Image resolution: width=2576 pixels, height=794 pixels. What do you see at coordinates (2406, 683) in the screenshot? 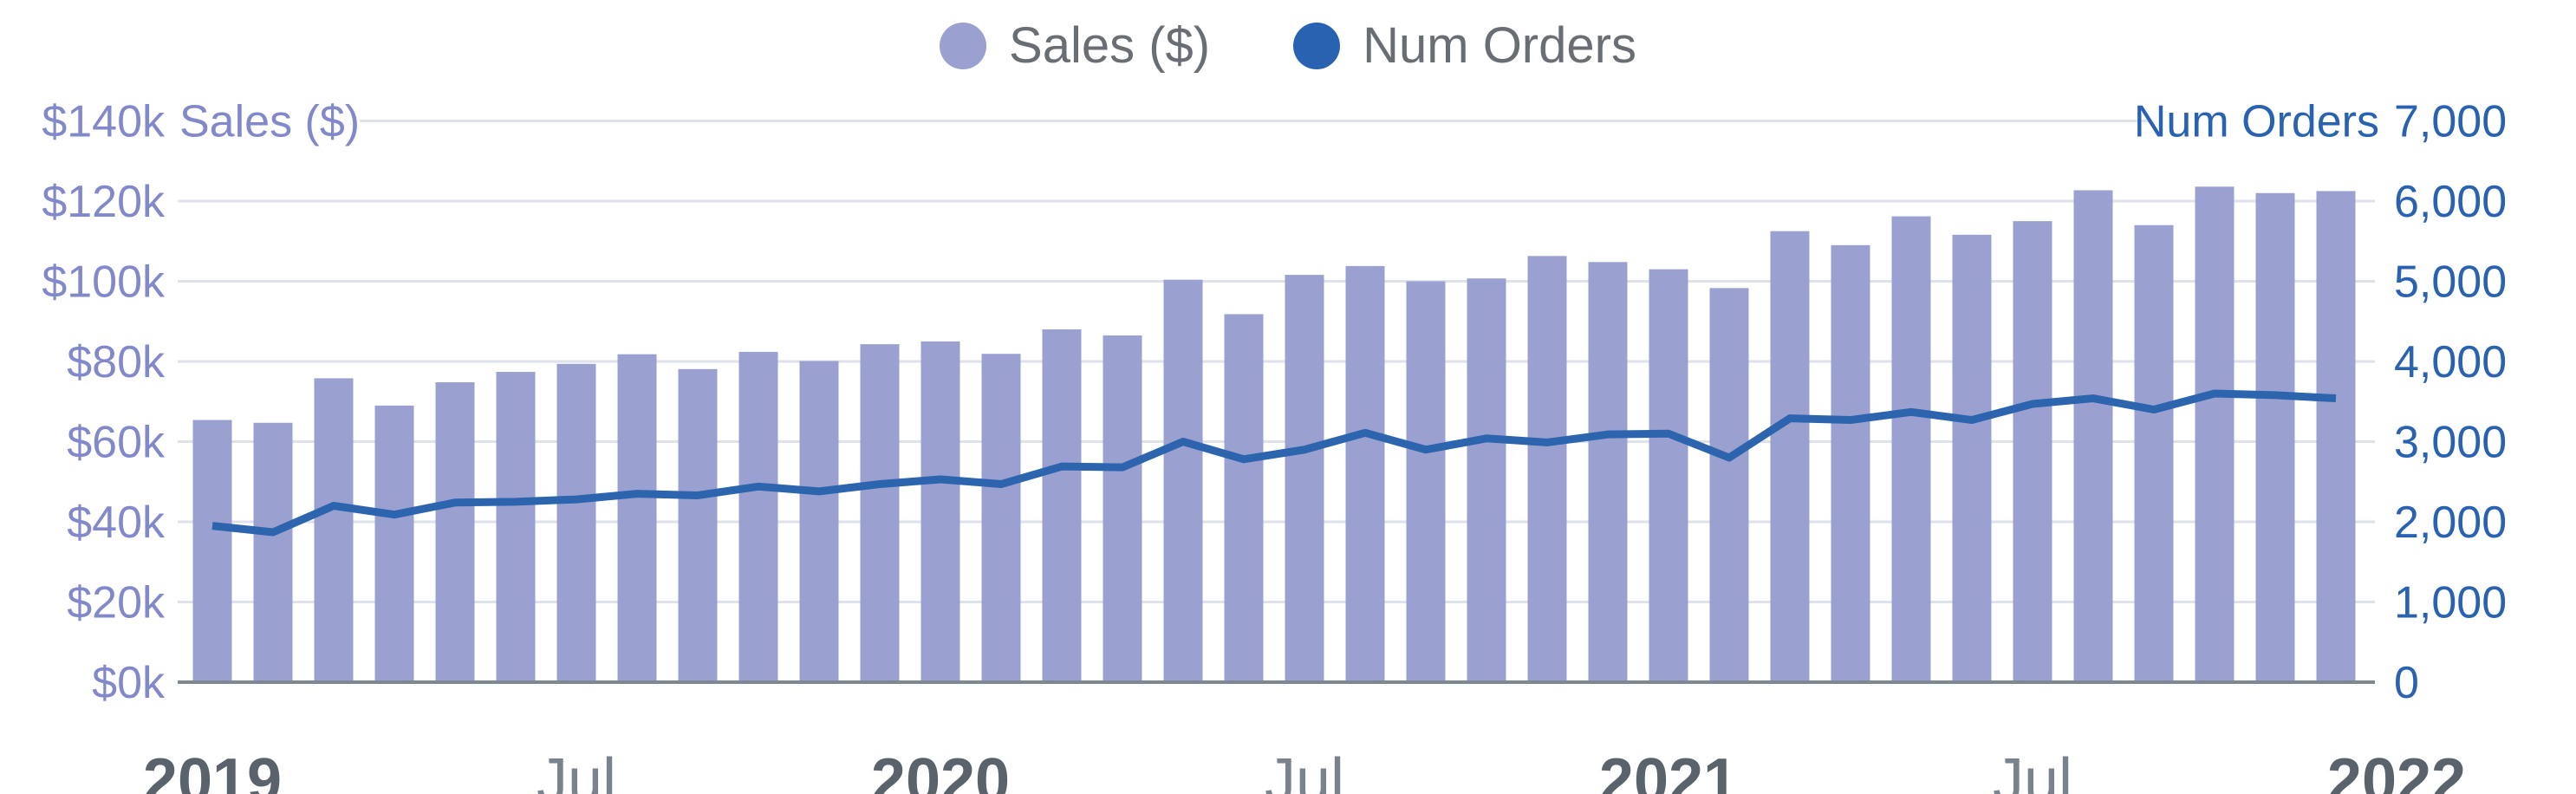
I see `right-axis-tick-label: 0` at bounding box center [2406, 683].